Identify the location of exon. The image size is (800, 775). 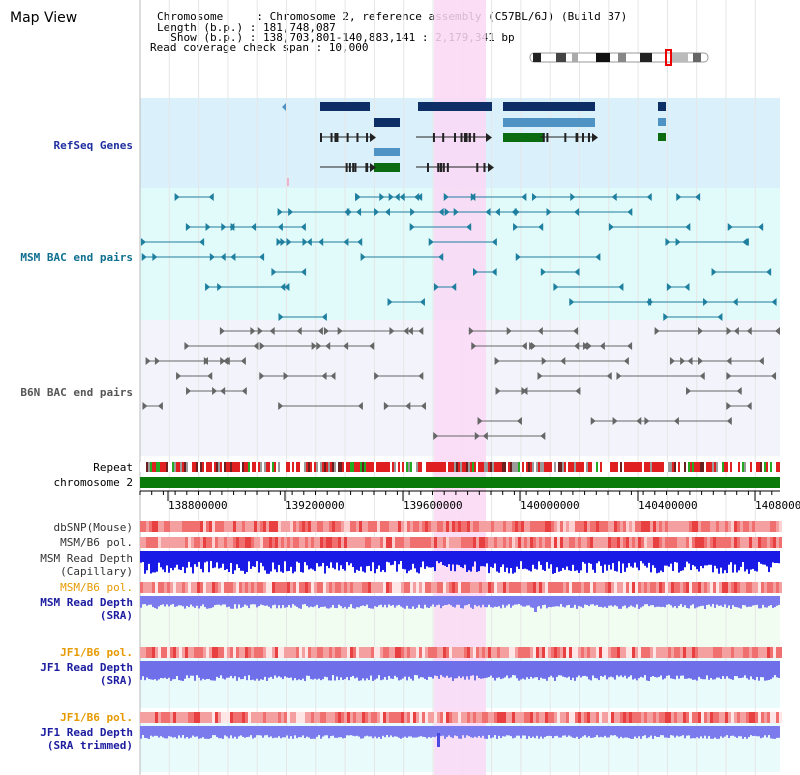
(443, 137).